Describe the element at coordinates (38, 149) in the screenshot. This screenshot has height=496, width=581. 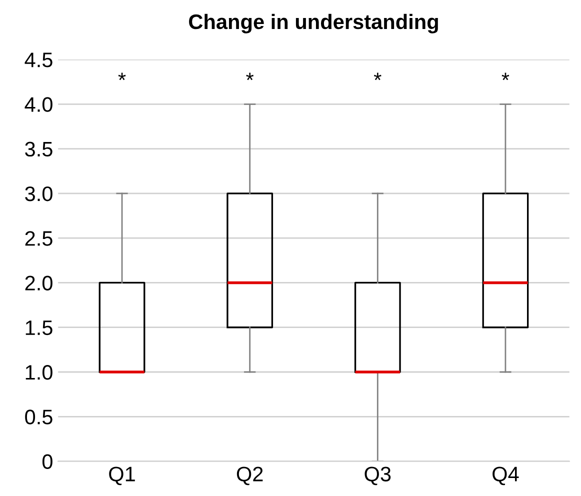
I see `y-tick-label: 3.5` at that location.